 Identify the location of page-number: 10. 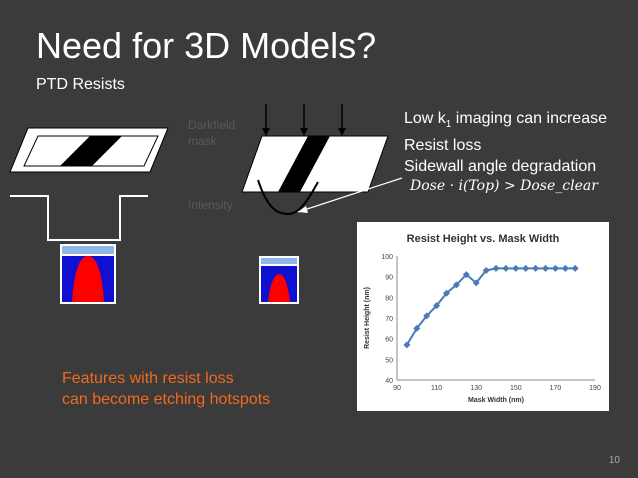
(614, 460).